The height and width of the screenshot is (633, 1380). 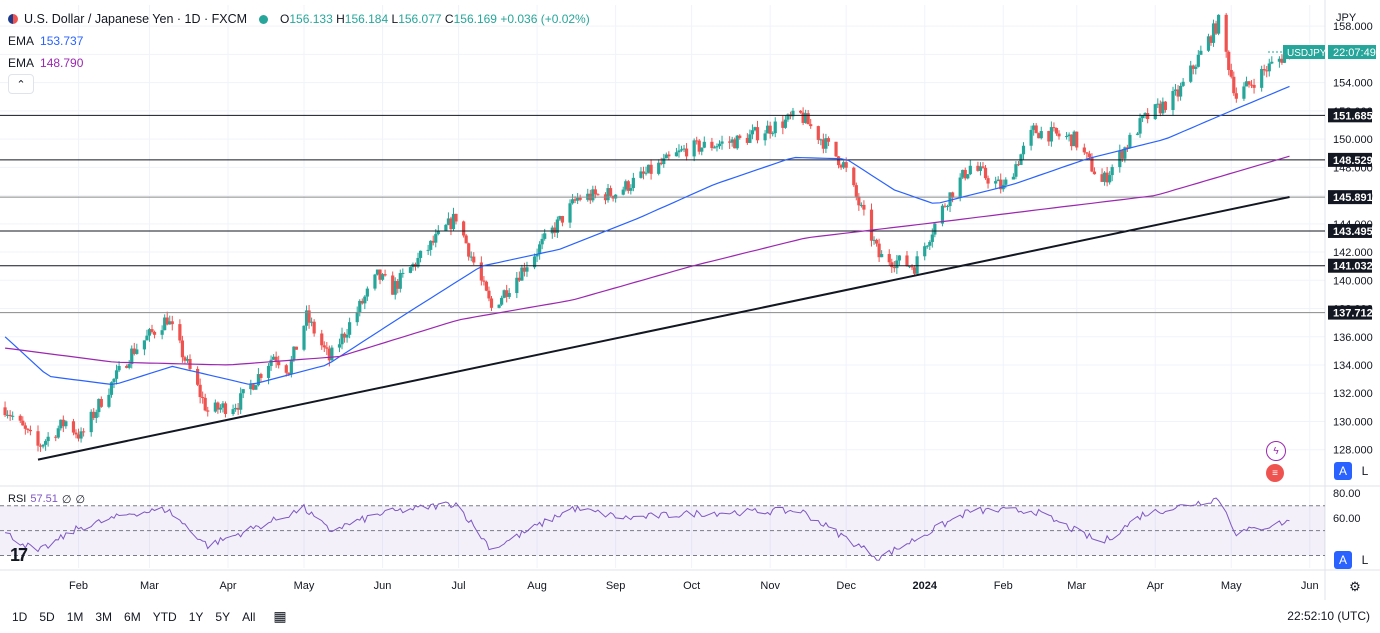 I want to click on range-1m: 1M, so click(x=75, y=616).